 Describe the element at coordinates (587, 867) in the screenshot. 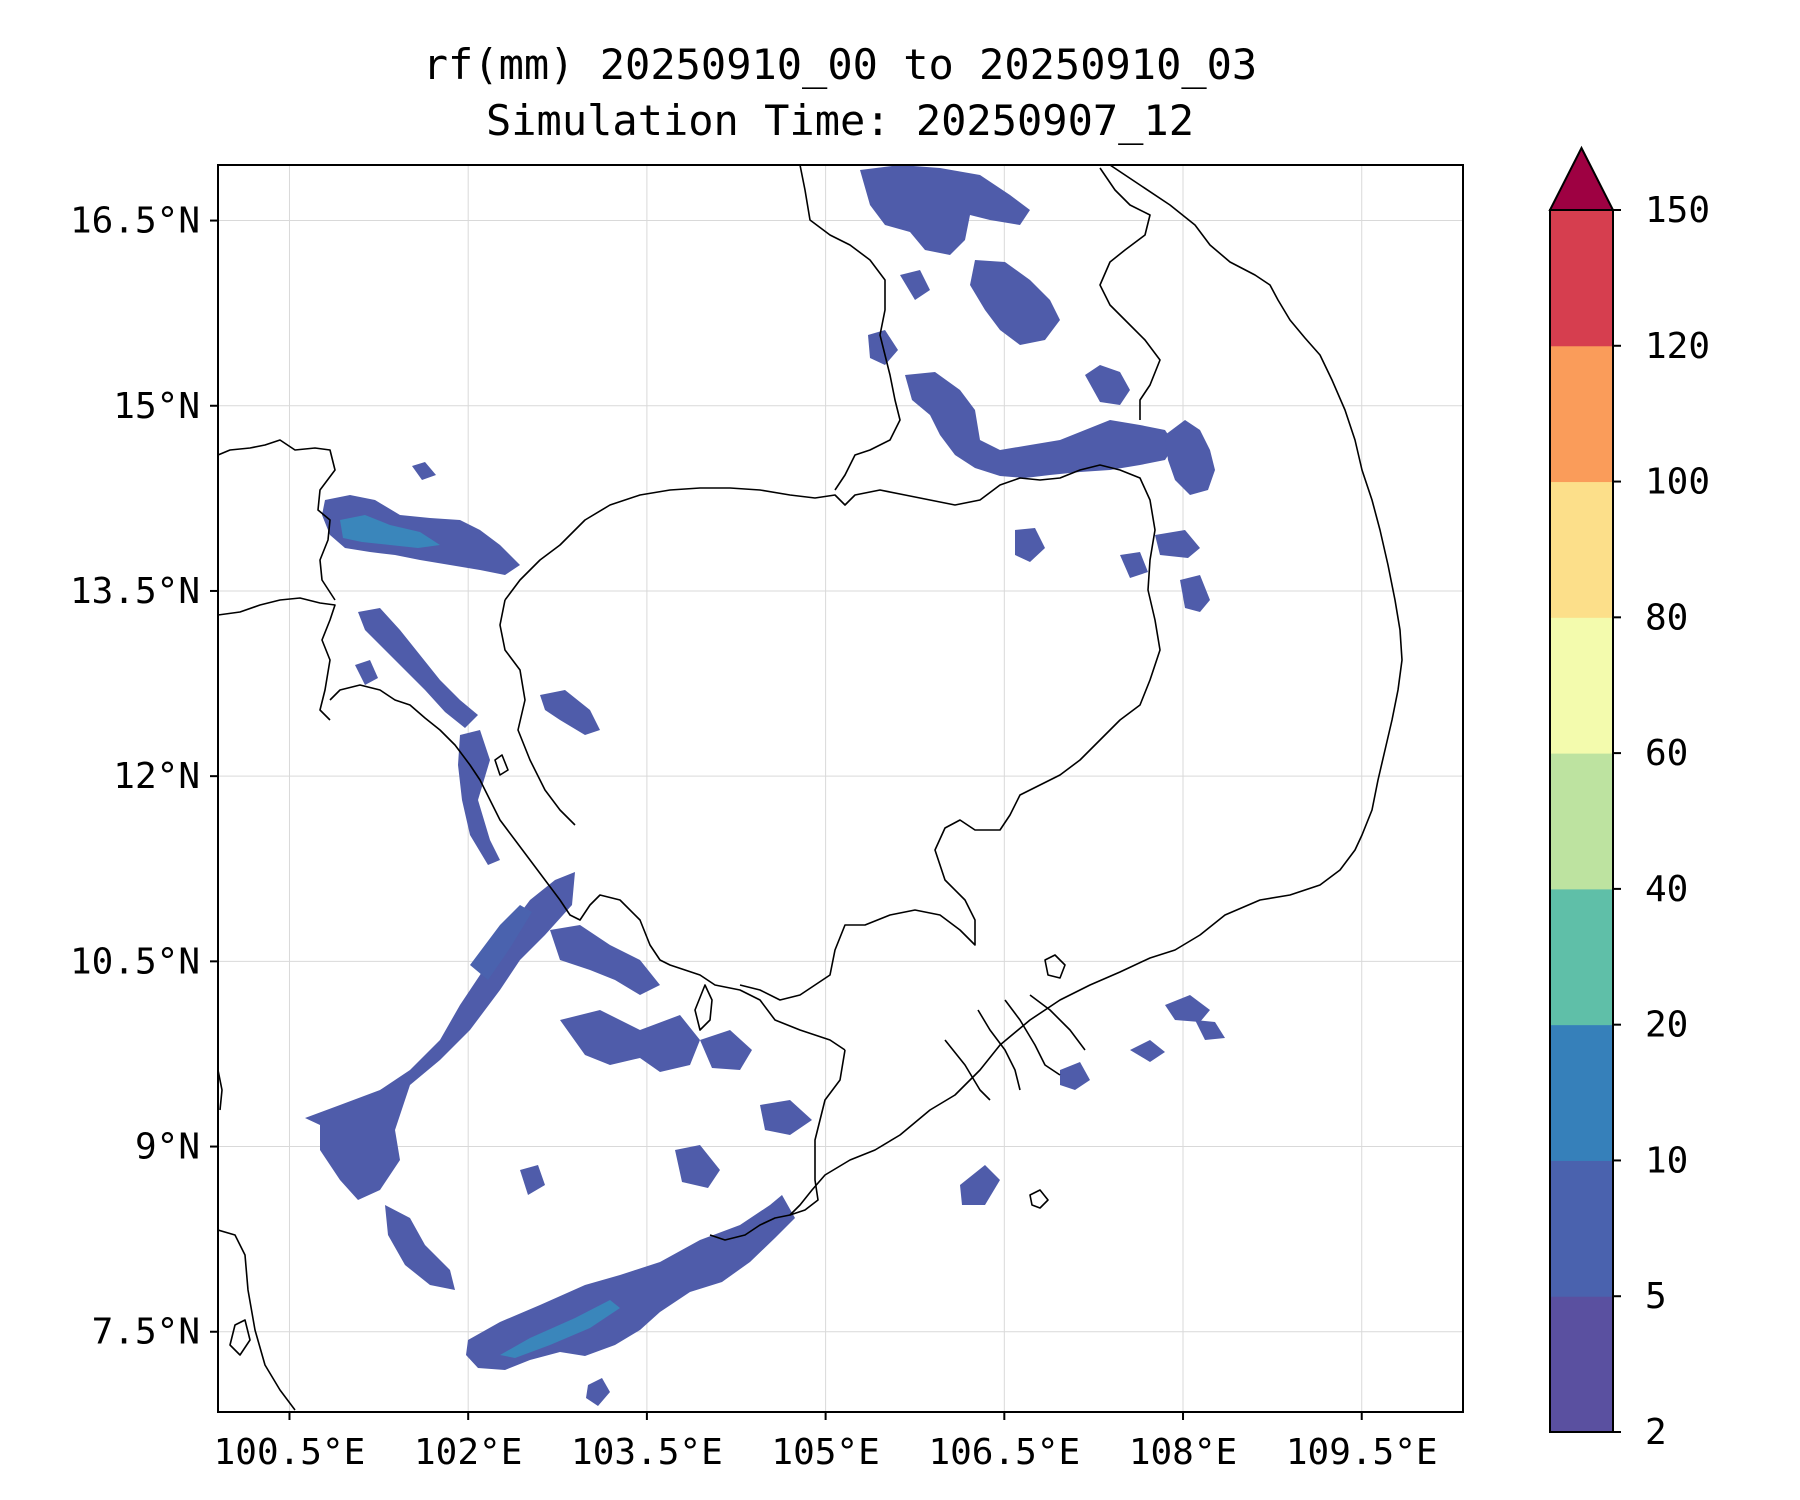

I see `coastline-gulf-north` at that location.